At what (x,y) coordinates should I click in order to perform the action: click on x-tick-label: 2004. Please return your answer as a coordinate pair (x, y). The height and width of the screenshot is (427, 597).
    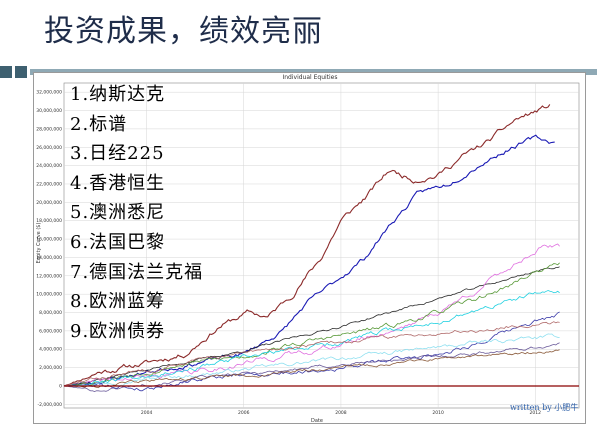
    Looking at the image, I should click on (147, 413).